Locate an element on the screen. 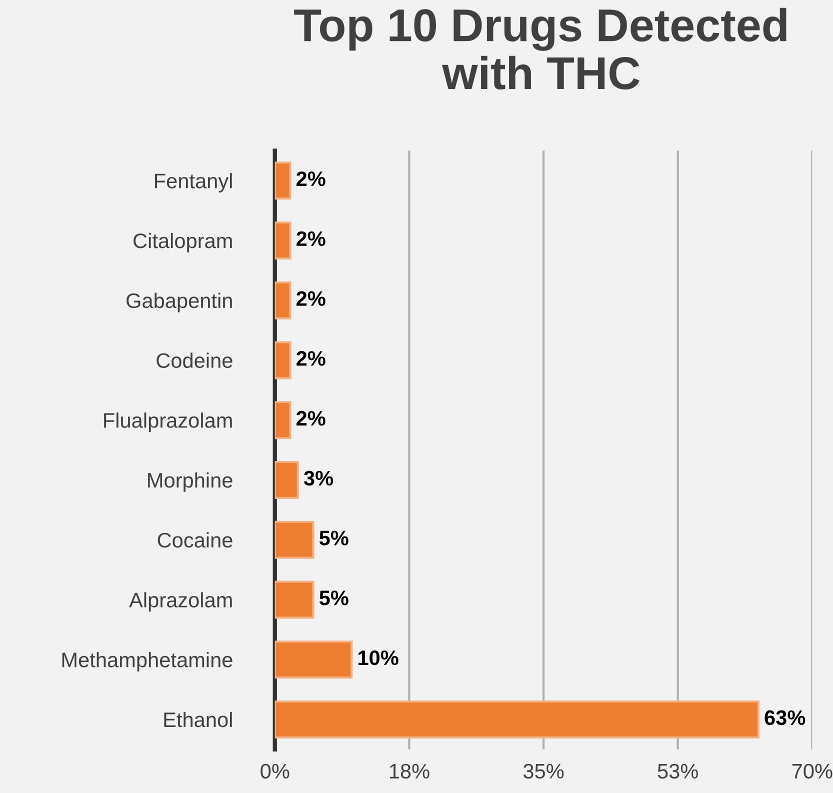 This screenshot has height=793, width=833. y-tick-label: Codeine is located at coordinates (194, 360).